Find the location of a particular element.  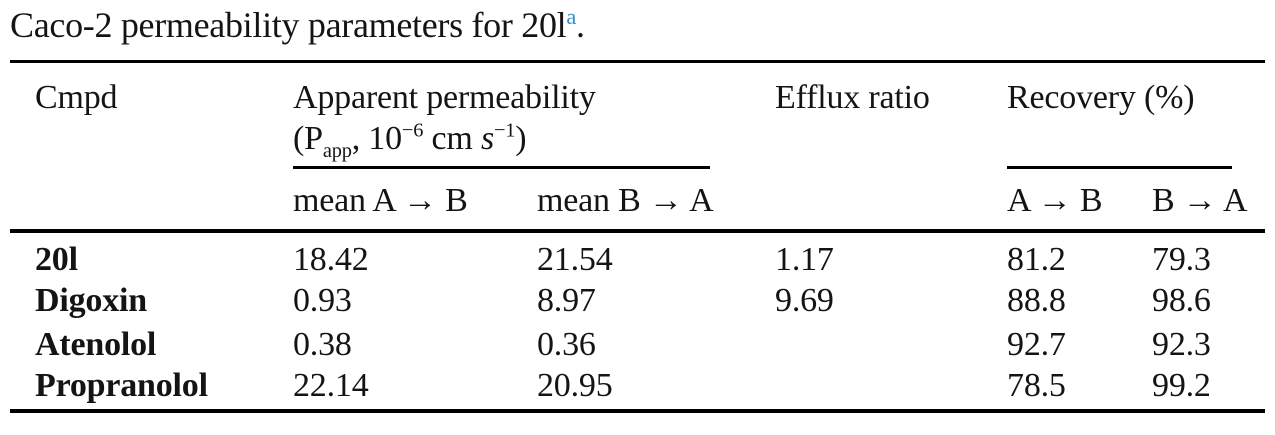

col-header-efflux-ratio: Efflux ratio is located at coordinates (866, 147).